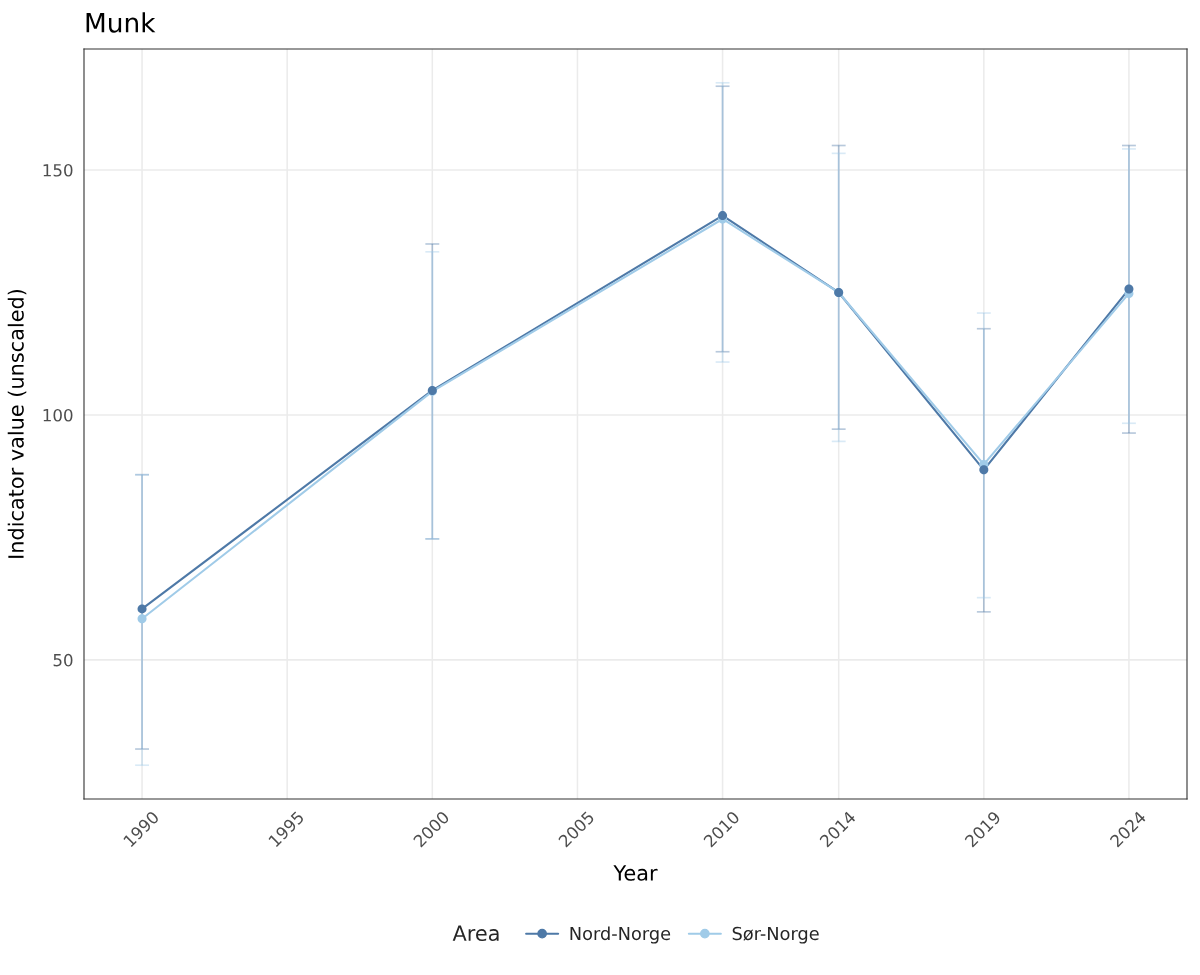  I want to click on y-tick-label: 50, so click(63, 660).